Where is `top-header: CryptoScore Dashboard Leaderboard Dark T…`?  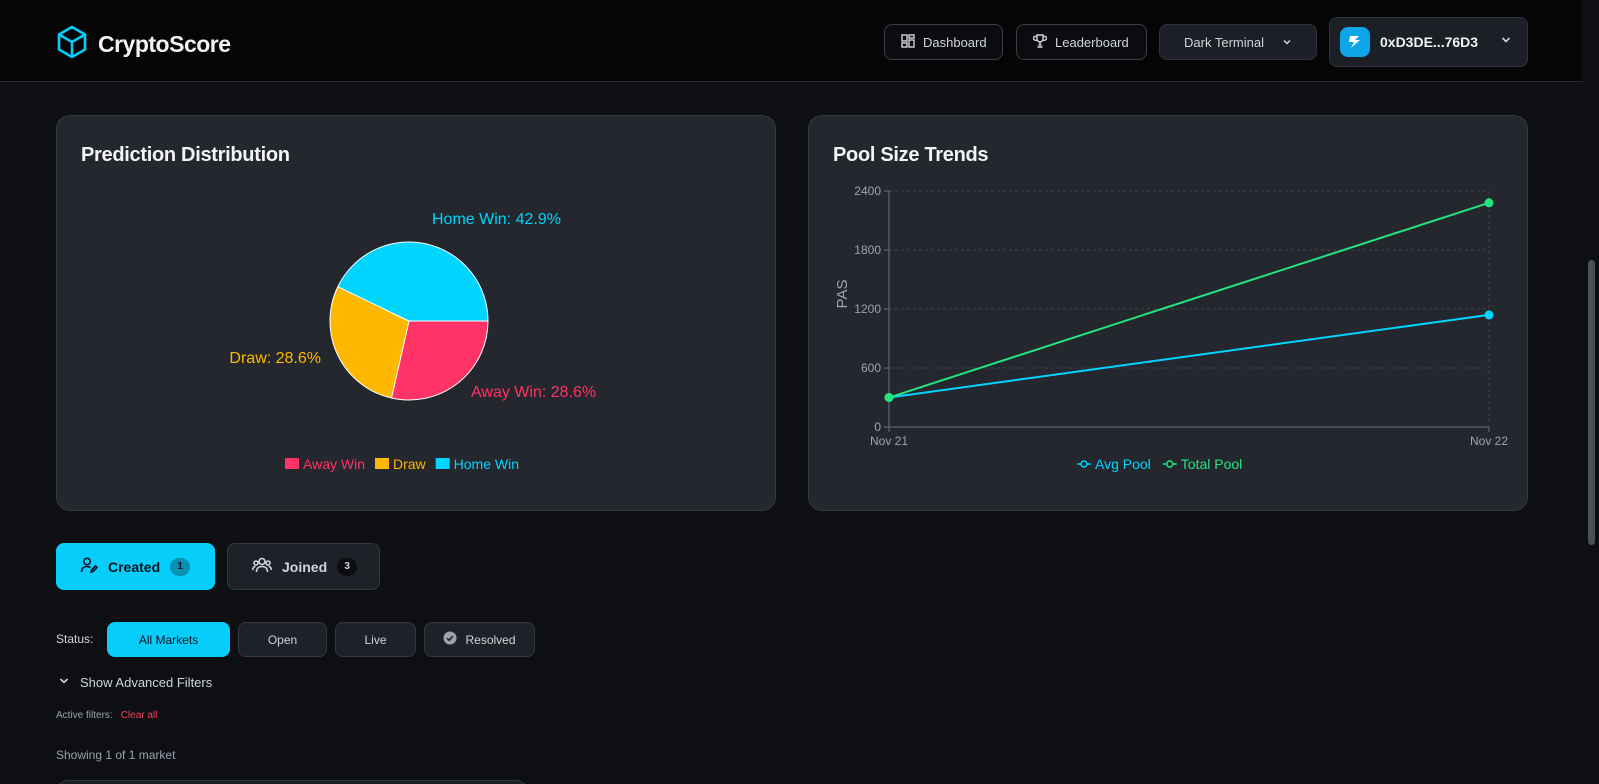 top-header: CryptoScore Dashboard Leaderboard Dark T… is located at coordinates (791, 41).